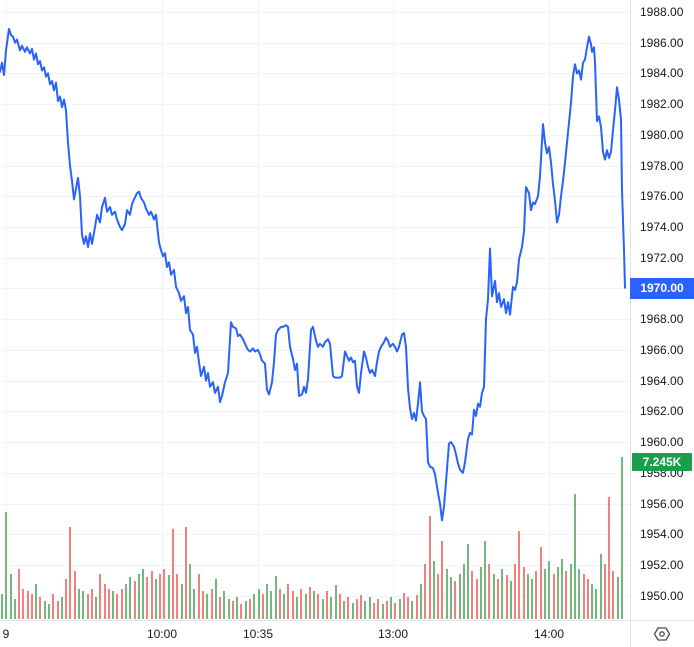  I want to click on price-tick-label: 1966.00, so click(662, 349).